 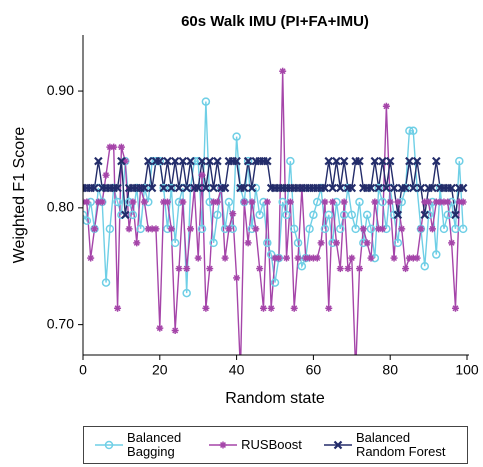 What do you see at coordinates (141, 445) in the screenshot?
I see `legend-item: Balanced Bagging` at bounding box center [141, 445].